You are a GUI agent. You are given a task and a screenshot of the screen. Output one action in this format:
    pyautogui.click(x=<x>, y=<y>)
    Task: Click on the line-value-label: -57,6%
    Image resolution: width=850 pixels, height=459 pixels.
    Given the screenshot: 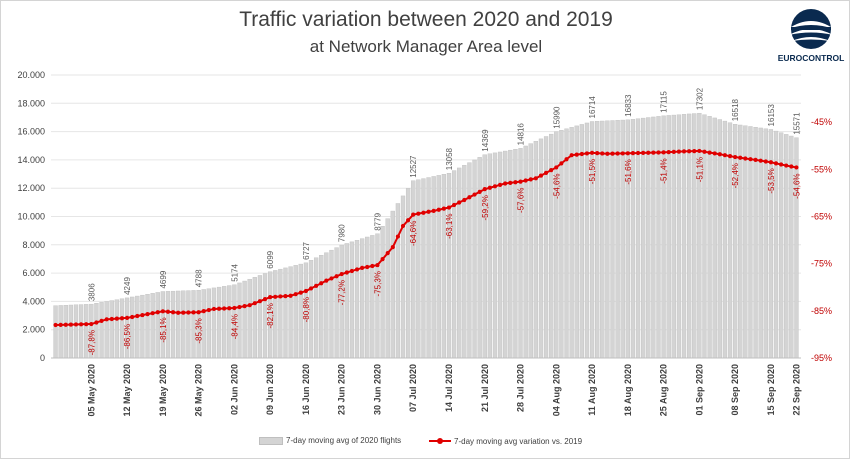 What is the action you would take?
    pyautogui.click(x=521, y=200)
    